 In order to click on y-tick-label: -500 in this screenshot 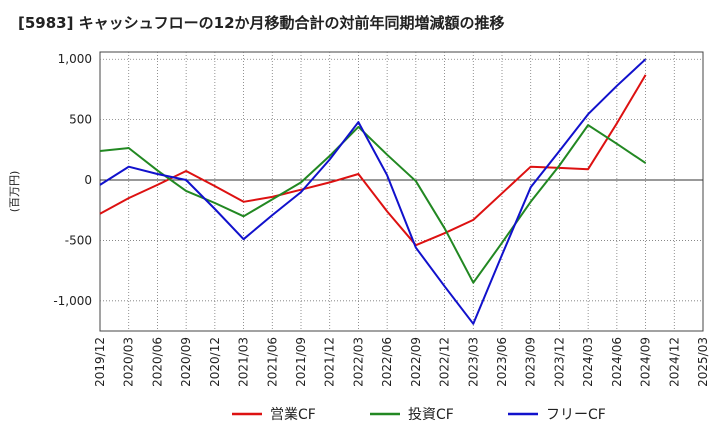, I will do `click(78, 240)`.